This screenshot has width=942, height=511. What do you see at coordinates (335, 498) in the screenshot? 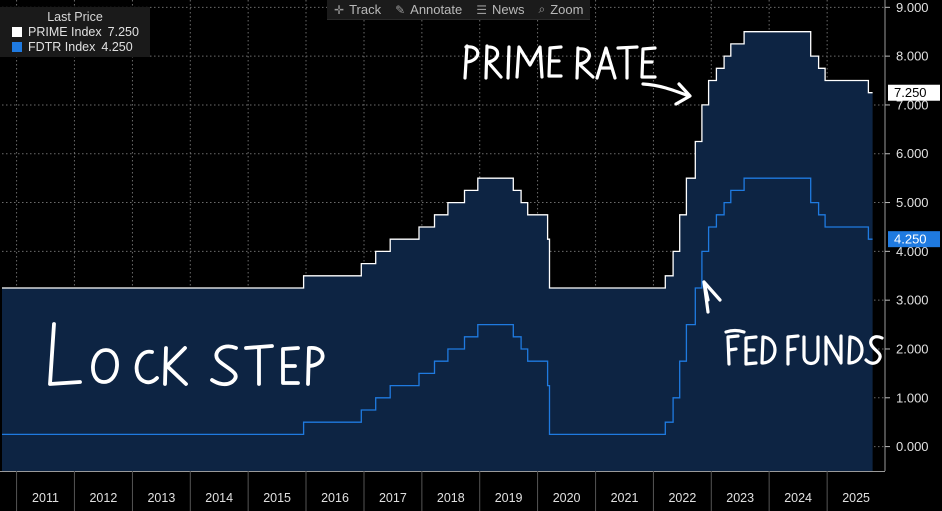
I see `x-tick-label: 2016` at bounding box center [335, 498].